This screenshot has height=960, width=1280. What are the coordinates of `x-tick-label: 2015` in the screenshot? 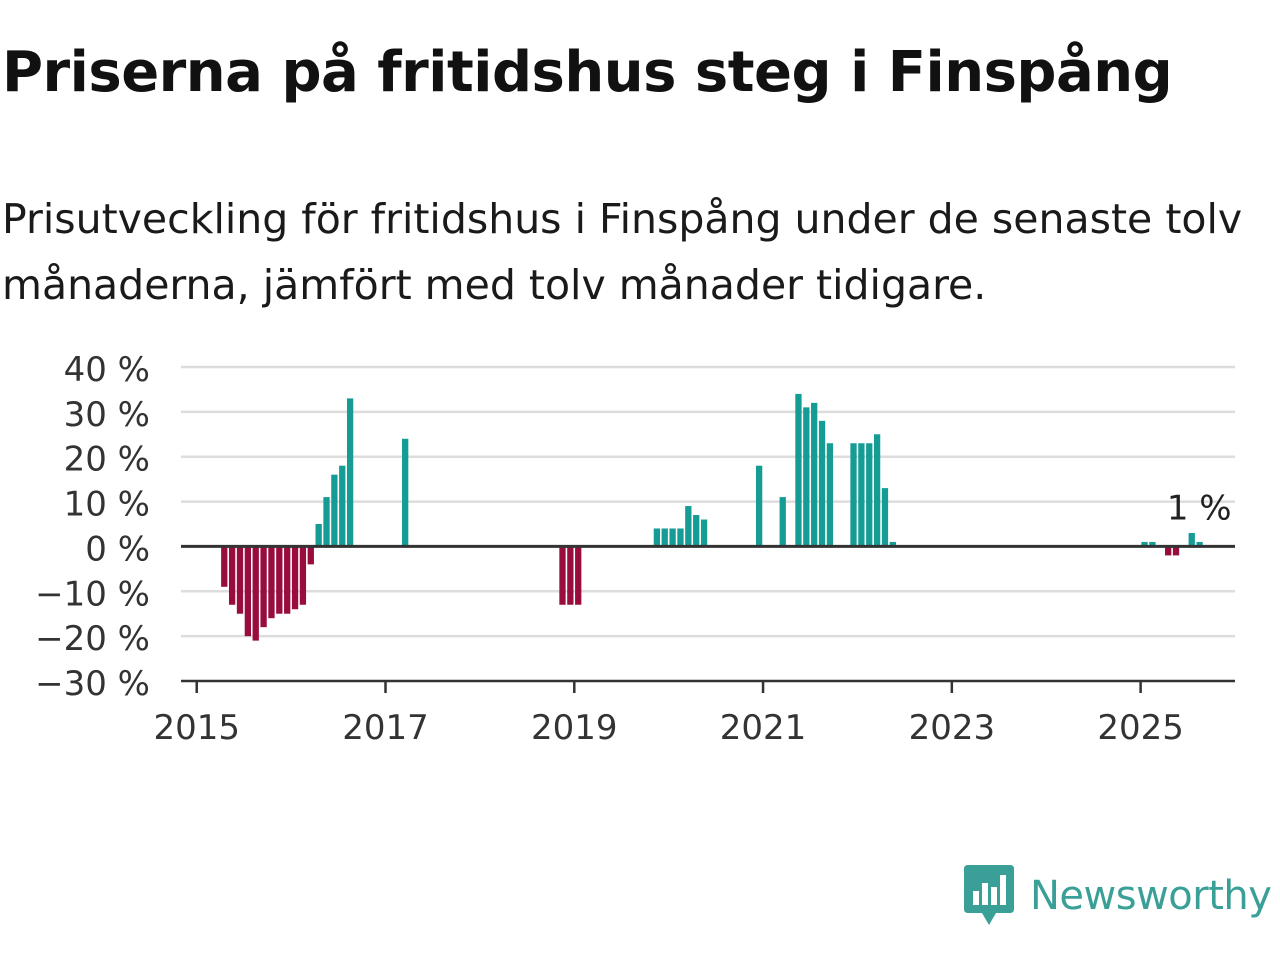 It's located at (196, 728).